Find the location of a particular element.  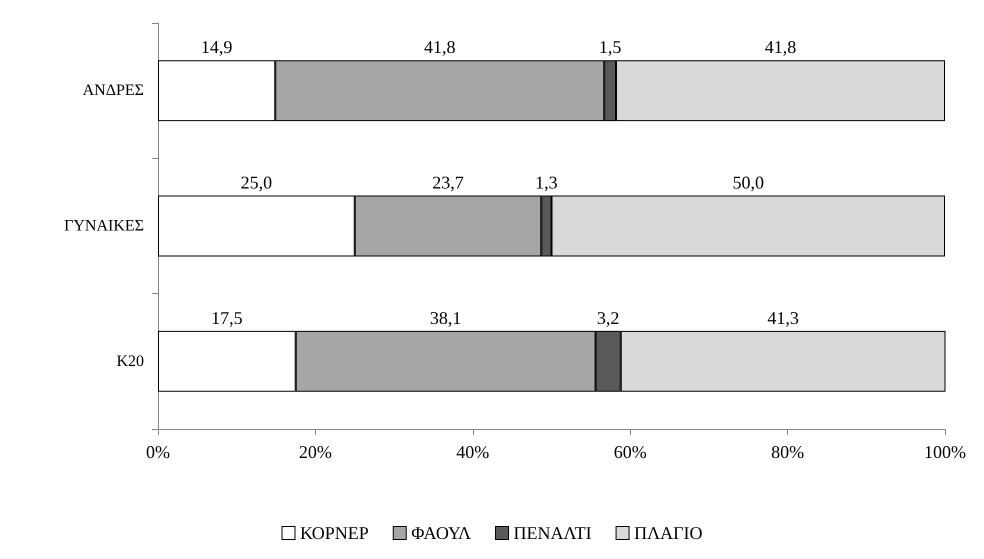

legend-label: ΠΕΝΑΛΤΙ is located at coordinates (553, 533).